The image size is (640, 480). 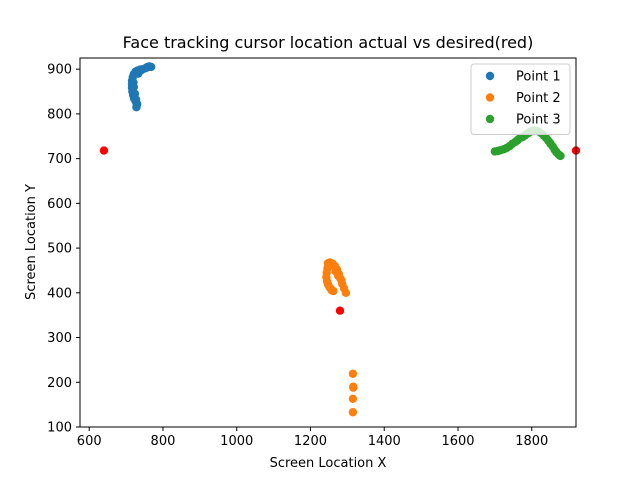 What do you see at coordinates (538, 77) in the screenshot?
I see `legend-label: Point 1` at bounding box center [538, 77].